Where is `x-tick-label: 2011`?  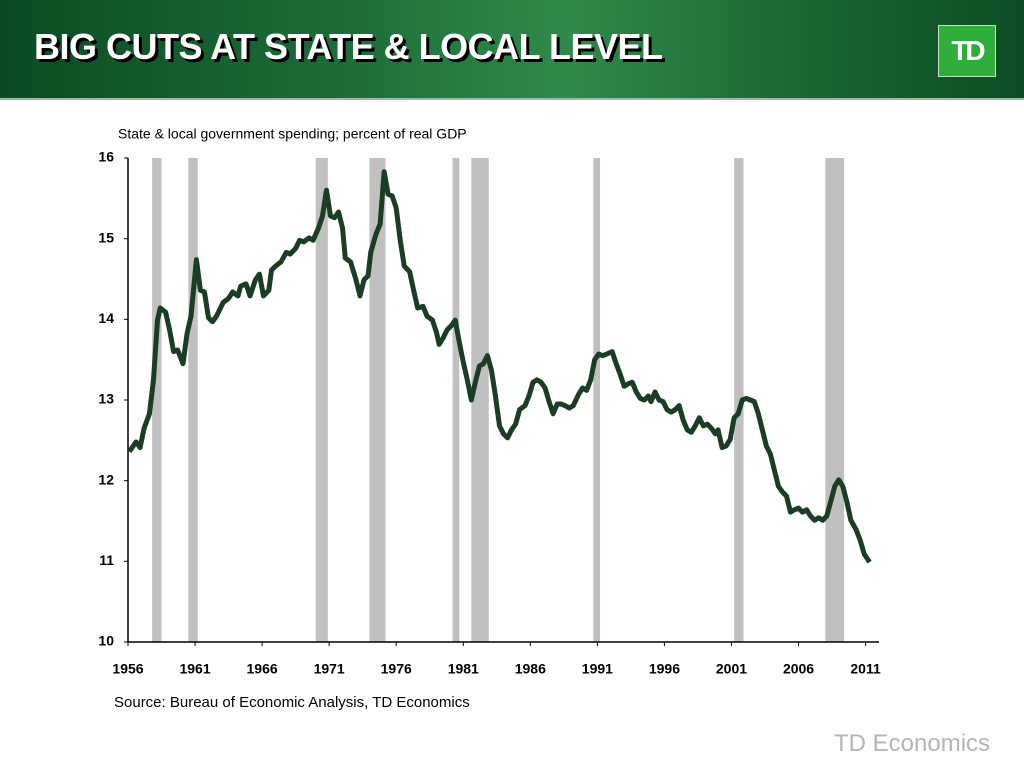 x-tick-label: 2011 is located at coordinates (865, 669).